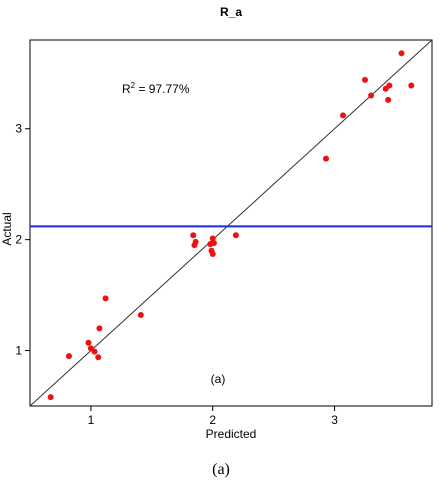  I want to click on y-axis-label: Actual, so click(7, 228).